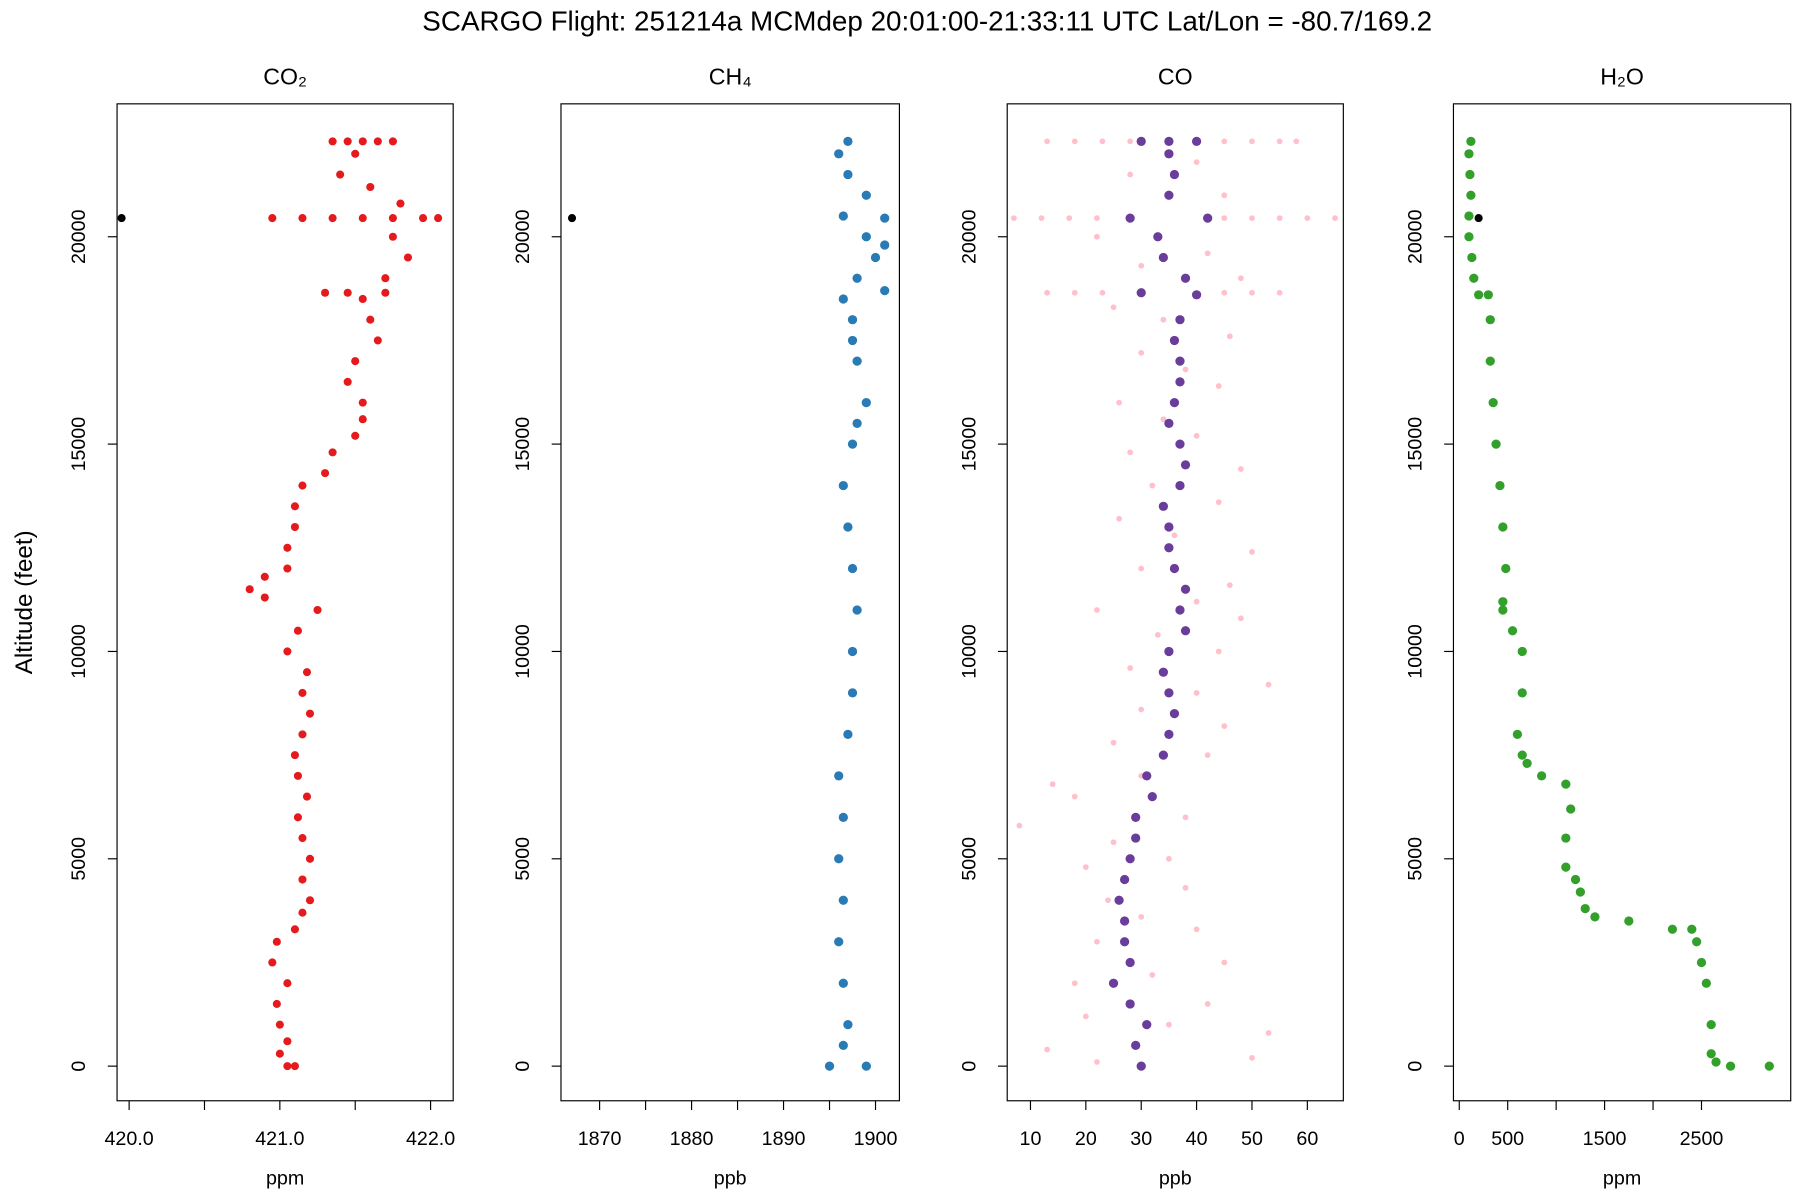 The width and height of the screenshot is (1800, 1200). Describe the element at coordinates (1252, 1139) in the screenshot. I see `x-tick-label: 50` at that location.